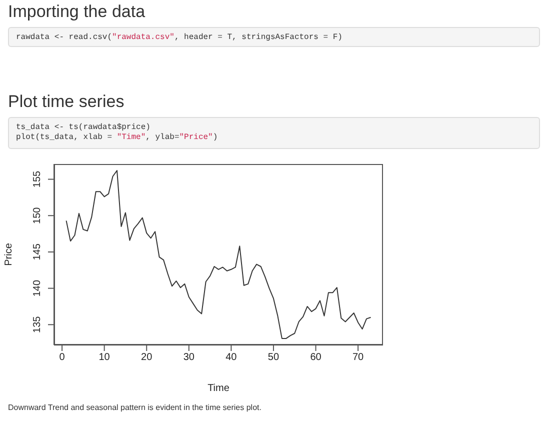 The image size is (560, 431). What do you see at coordinates (37, 215) in the screenshot?
I see `y-tick-label: 150` at bounding box center [37, 215].